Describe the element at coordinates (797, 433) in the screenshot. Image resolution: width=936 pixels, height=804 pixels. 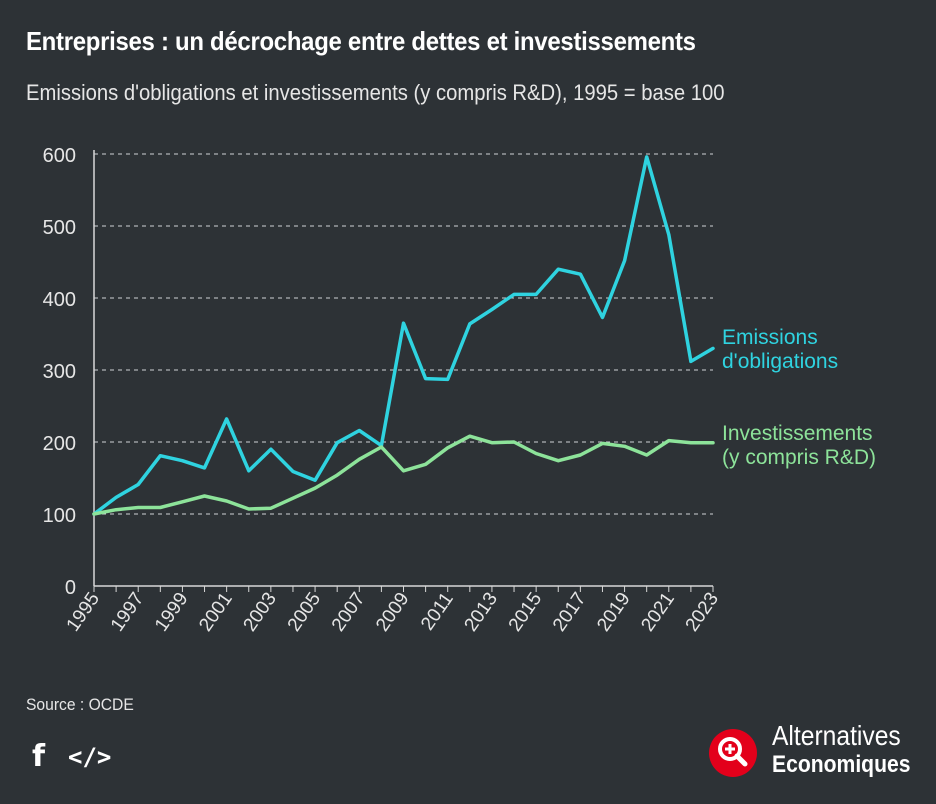
I see `series-label: Investissements` at that location.